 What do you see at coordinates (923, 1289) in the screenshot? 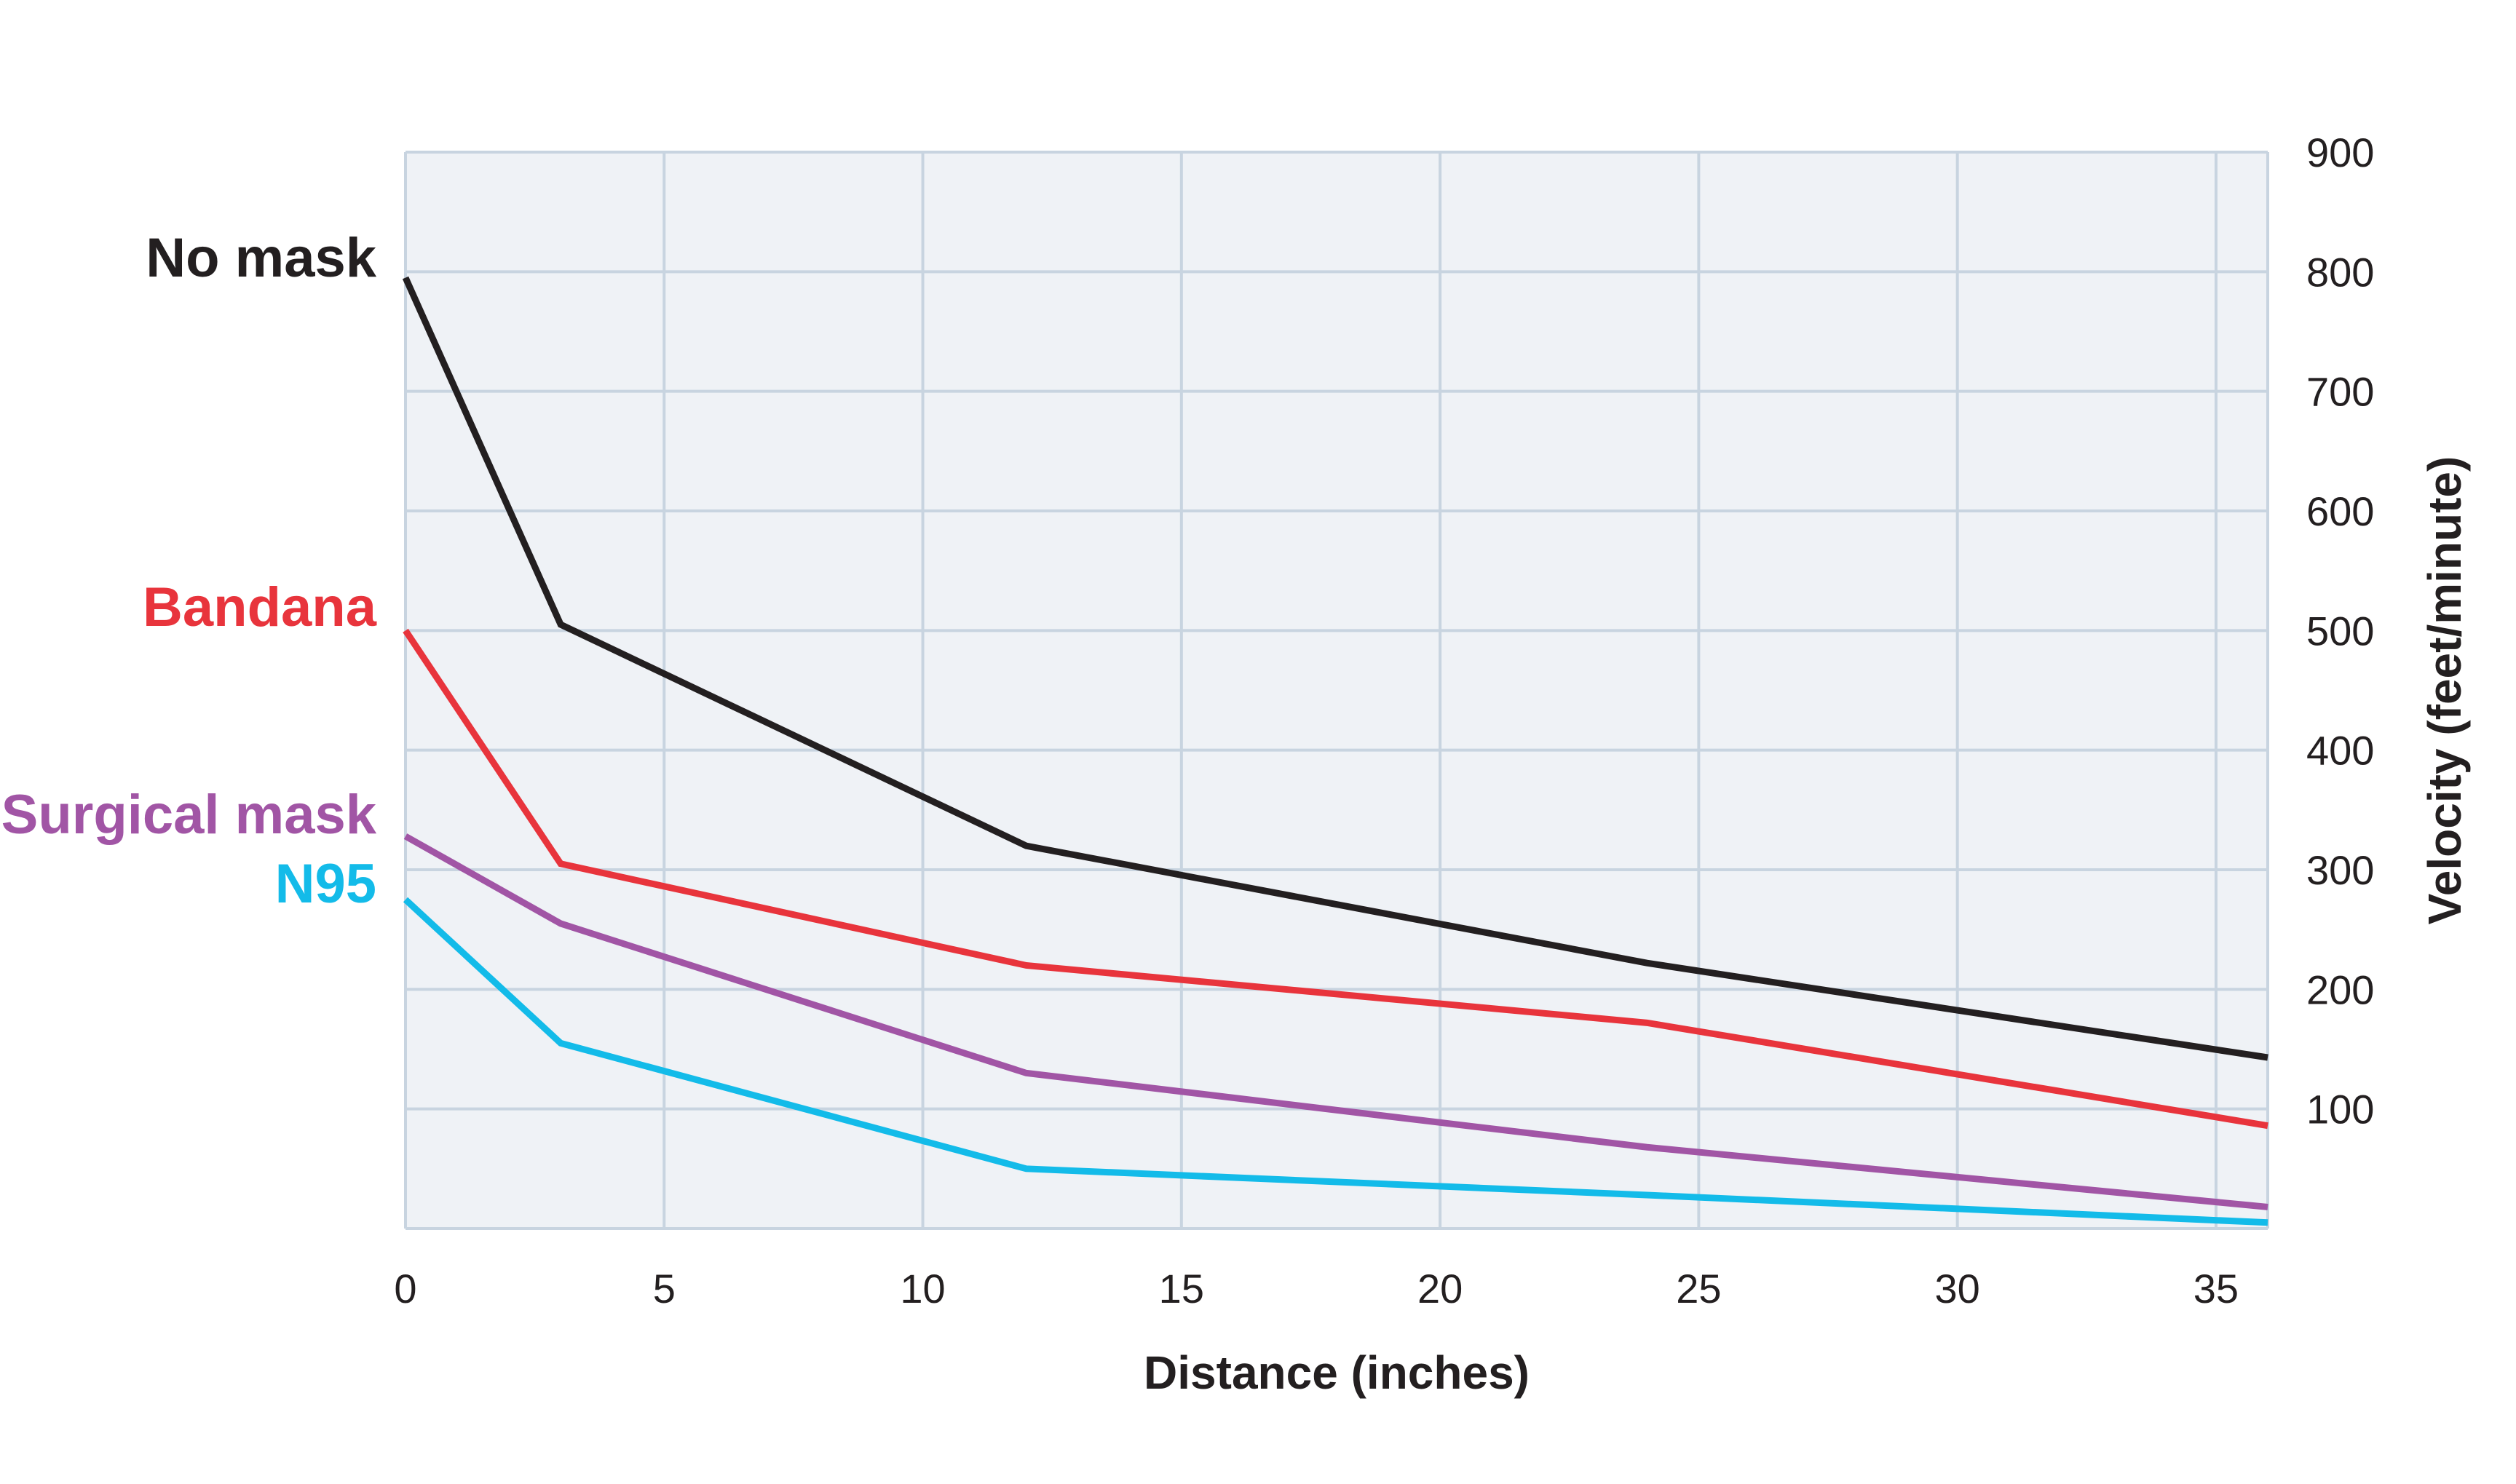
I see `x-tick-label: 10` at bounding box center [923, 1289].